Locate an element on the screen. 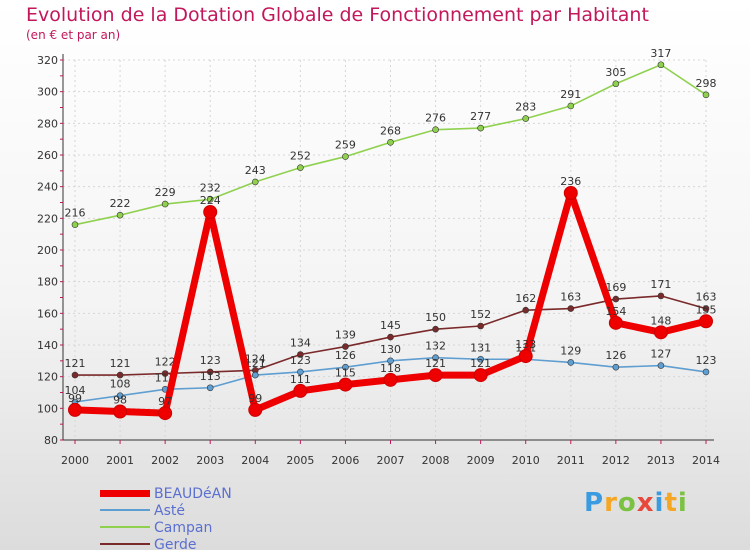  data-label-gerde: 171 is located at coordinates (660, 284).